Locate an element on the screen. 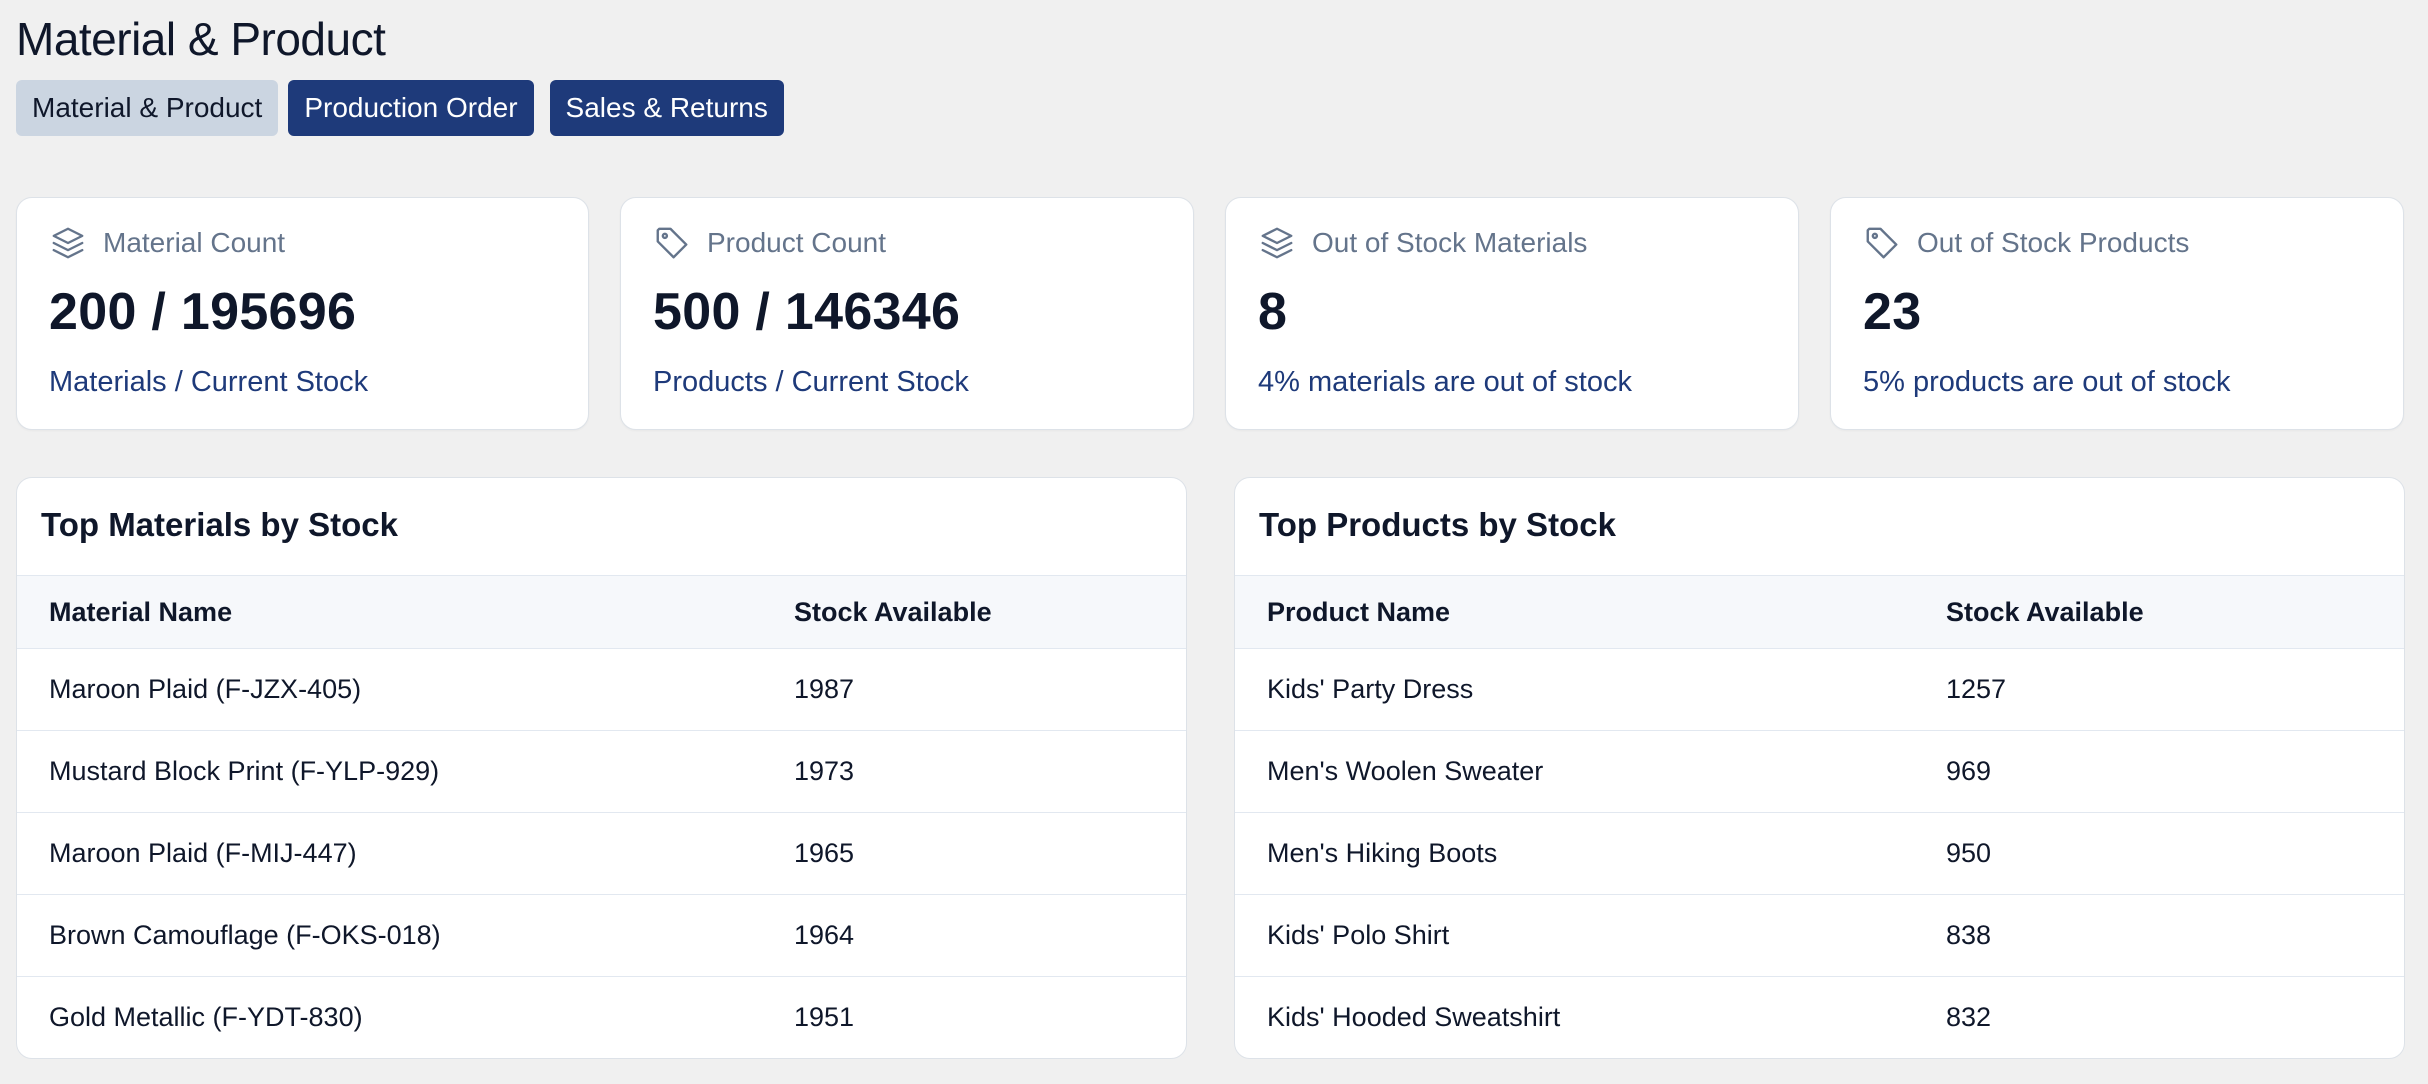 This screenshot has width=2428, height=1084. stat-label: Out of Stock Products is located at coordinates (2053, 242).